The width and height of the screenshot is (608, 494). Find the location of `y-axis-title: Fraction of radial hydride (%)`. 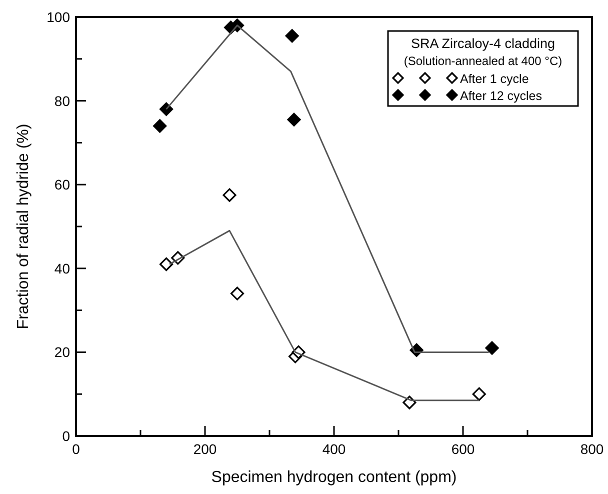

y-axis-title: Fraction of radial hydride (%) is located at coordinates (23, 227).